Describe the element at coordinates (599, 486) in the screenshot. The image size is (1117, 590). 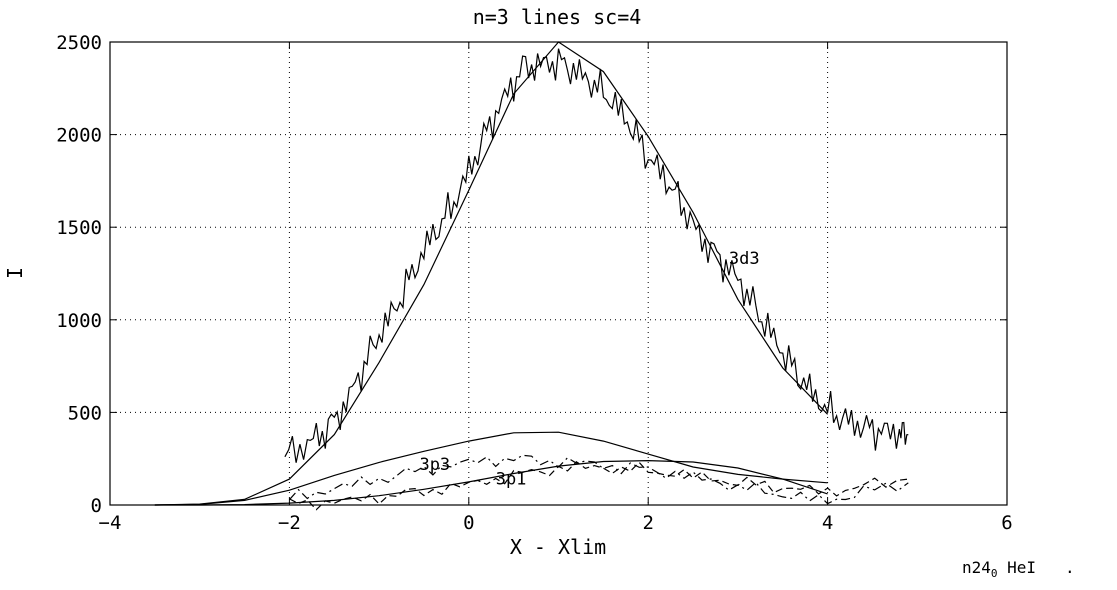
I see `series-line-3p1-observed` at that location.